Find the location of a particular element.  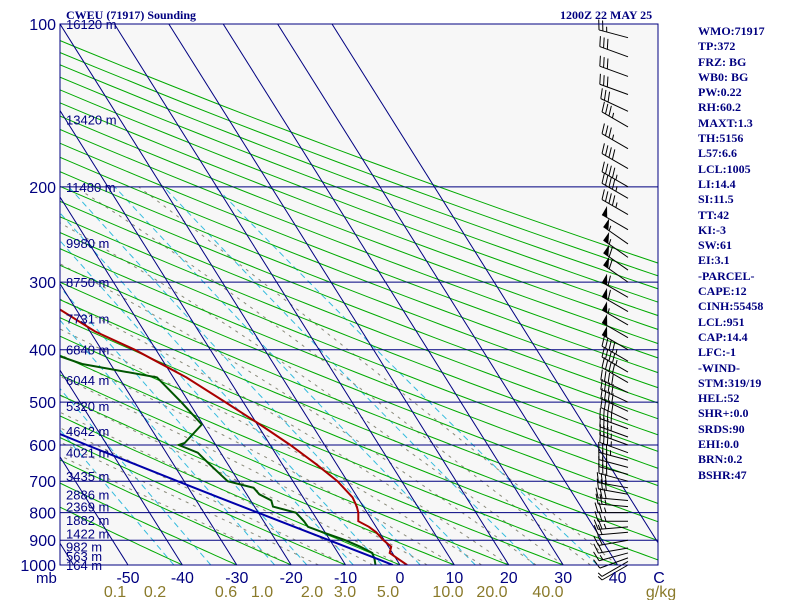

temperature-tick-label: 30 is located at coordinates (563, 578).